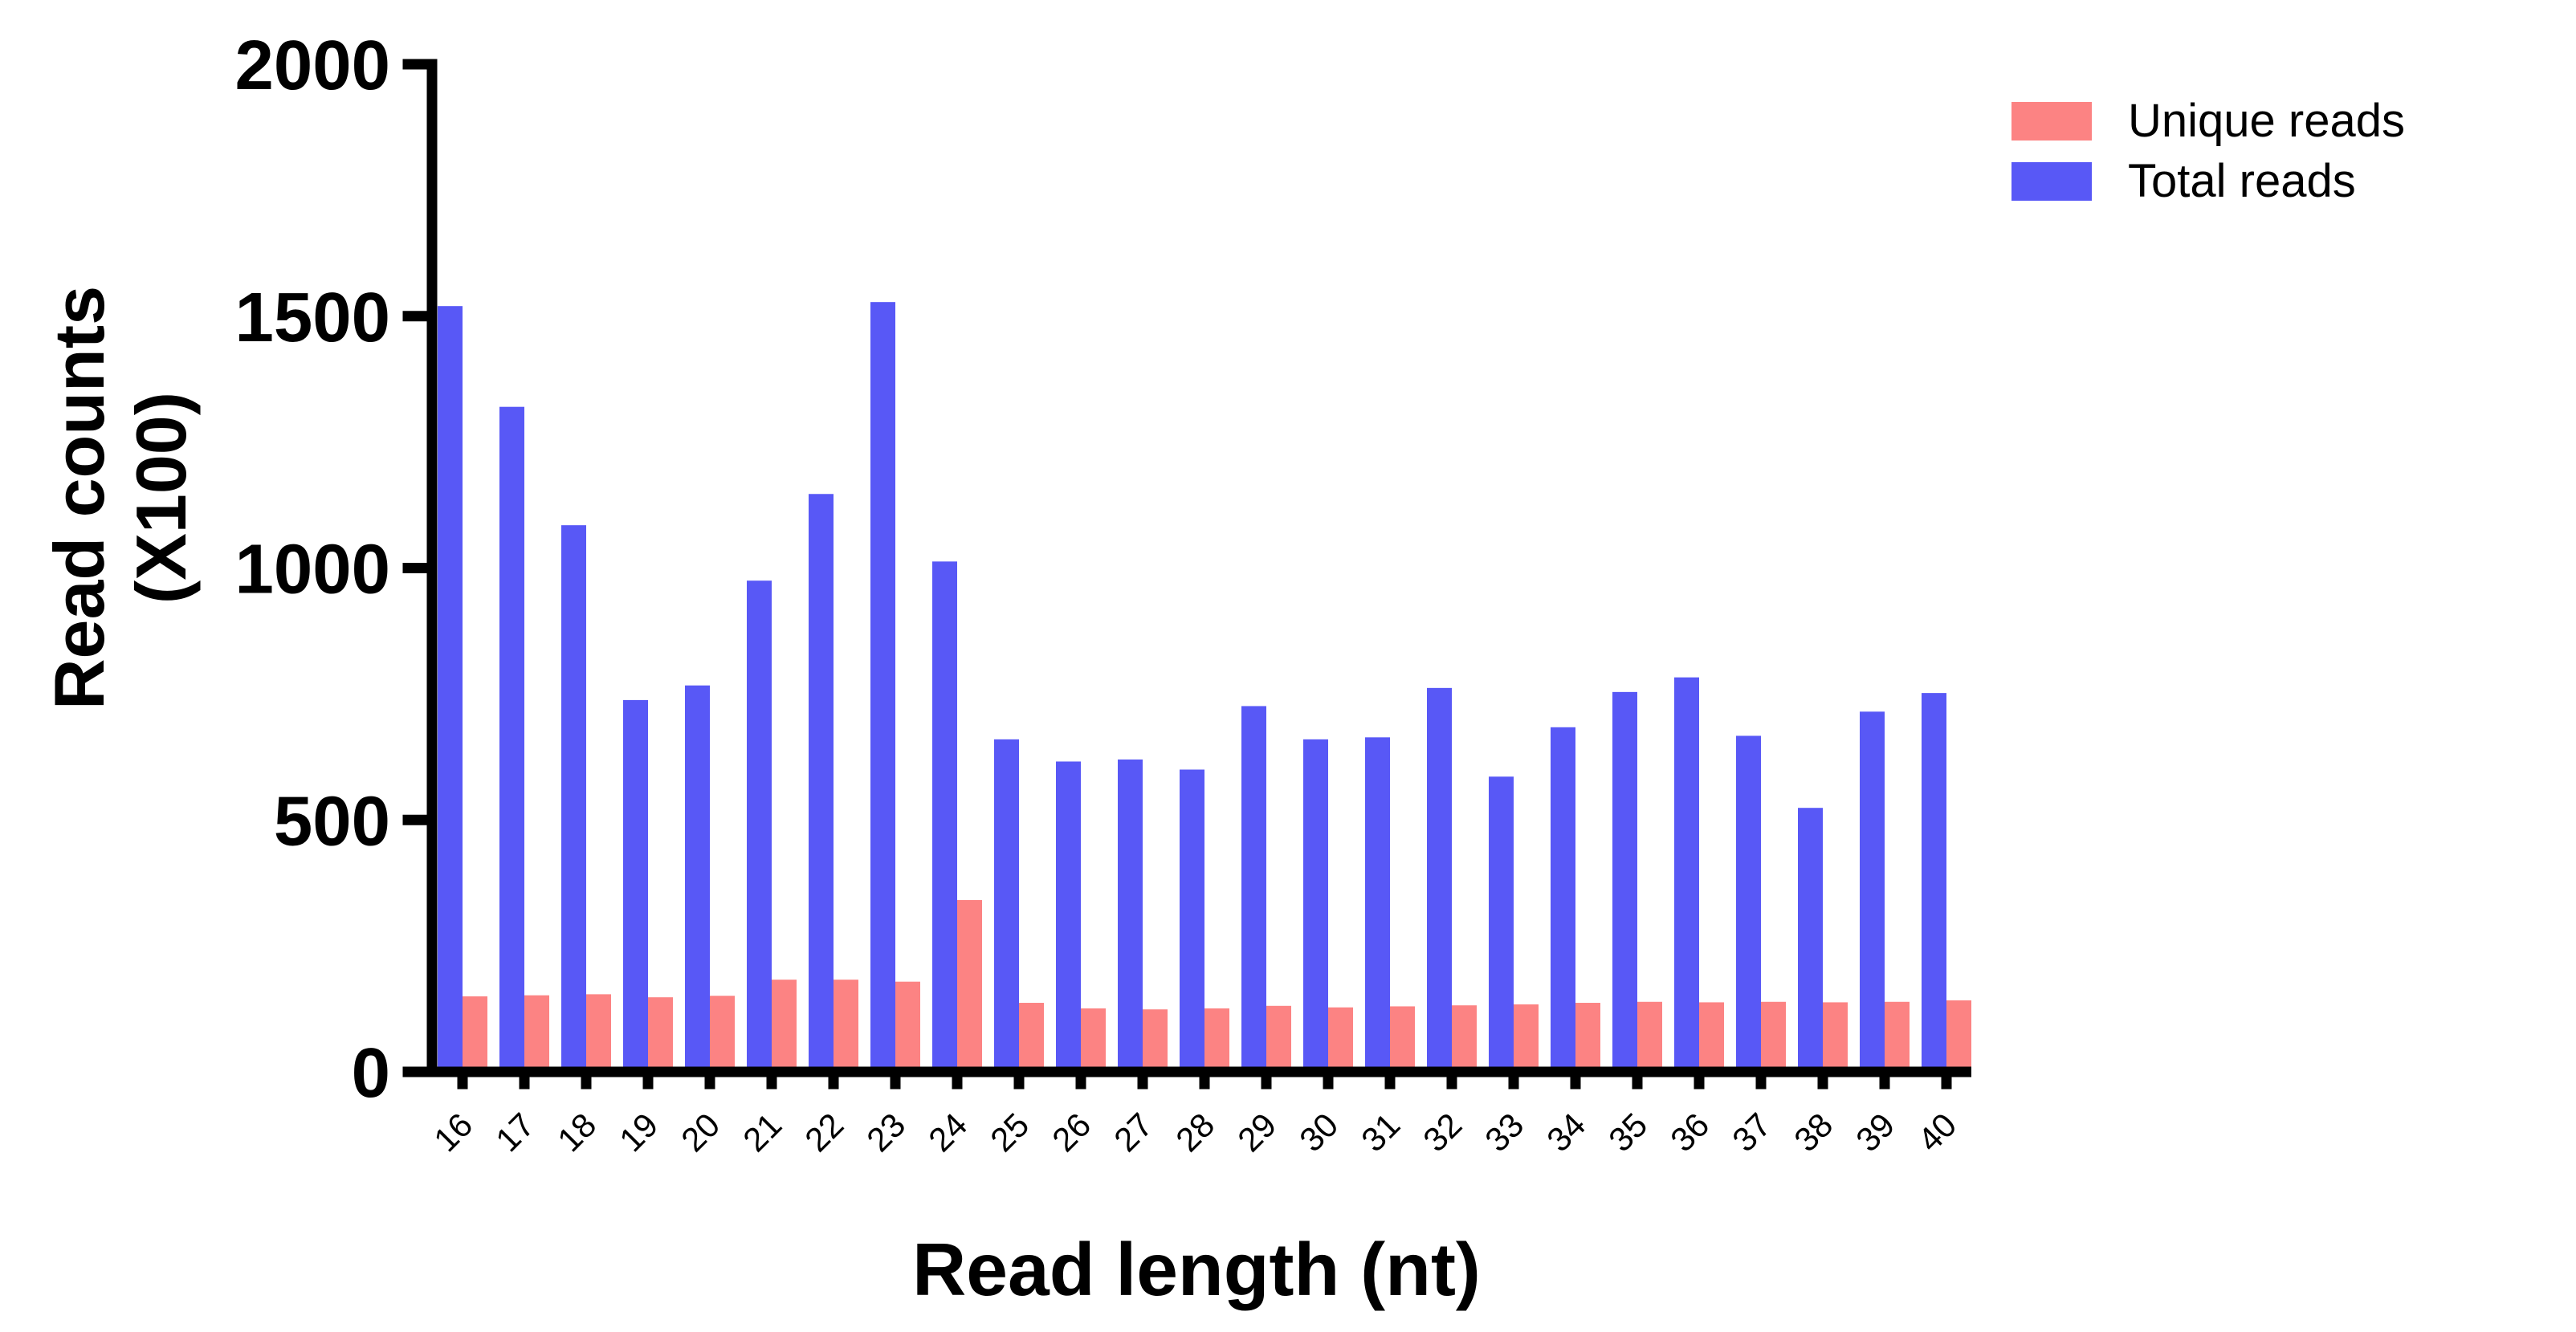 The height and width of the screenshot is (1332, 2576). I want to click on x-tick-label-21: 21, so click(762, 1133).